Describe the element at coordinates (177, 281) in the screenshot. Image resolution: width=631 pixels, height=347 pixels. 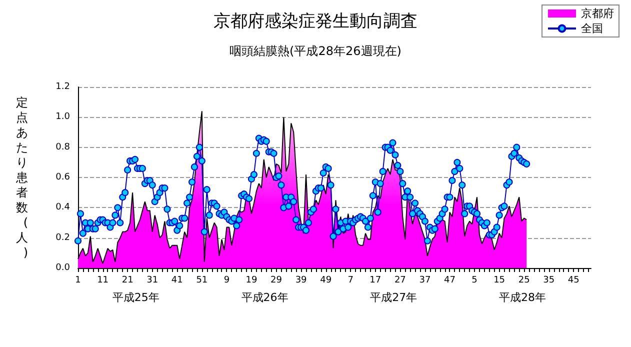
I see `x-tick-label: 41` at that location.